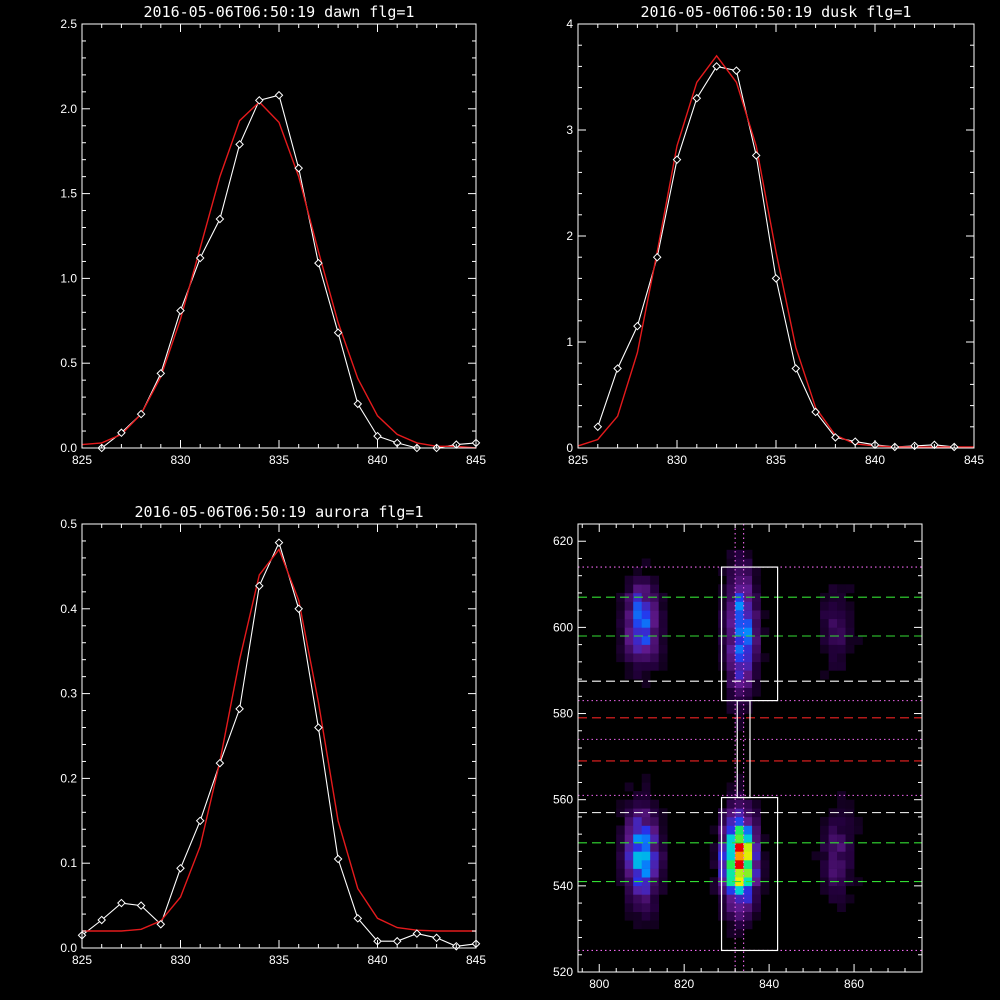  What do you see at coordinates (578, 460) in the screenshot?
I see `x-tick-label: 825` at bounding box center [578, 460].